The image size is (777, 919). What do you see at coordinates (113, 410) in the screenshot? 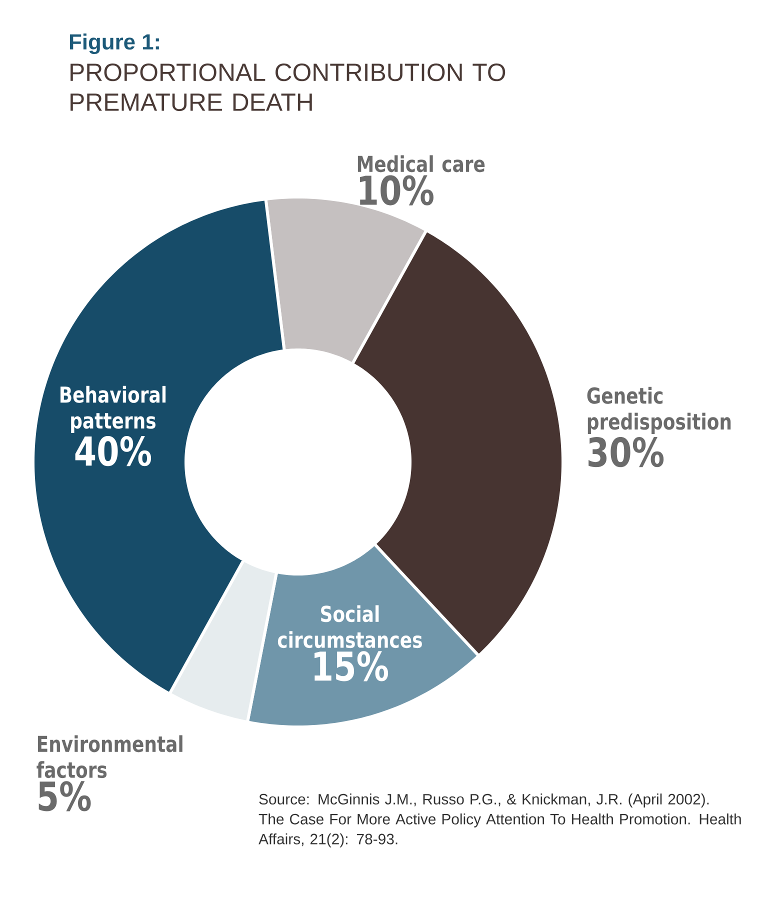
I see `slice-label: Behavioral patterns` at bounding box center [113, 410].